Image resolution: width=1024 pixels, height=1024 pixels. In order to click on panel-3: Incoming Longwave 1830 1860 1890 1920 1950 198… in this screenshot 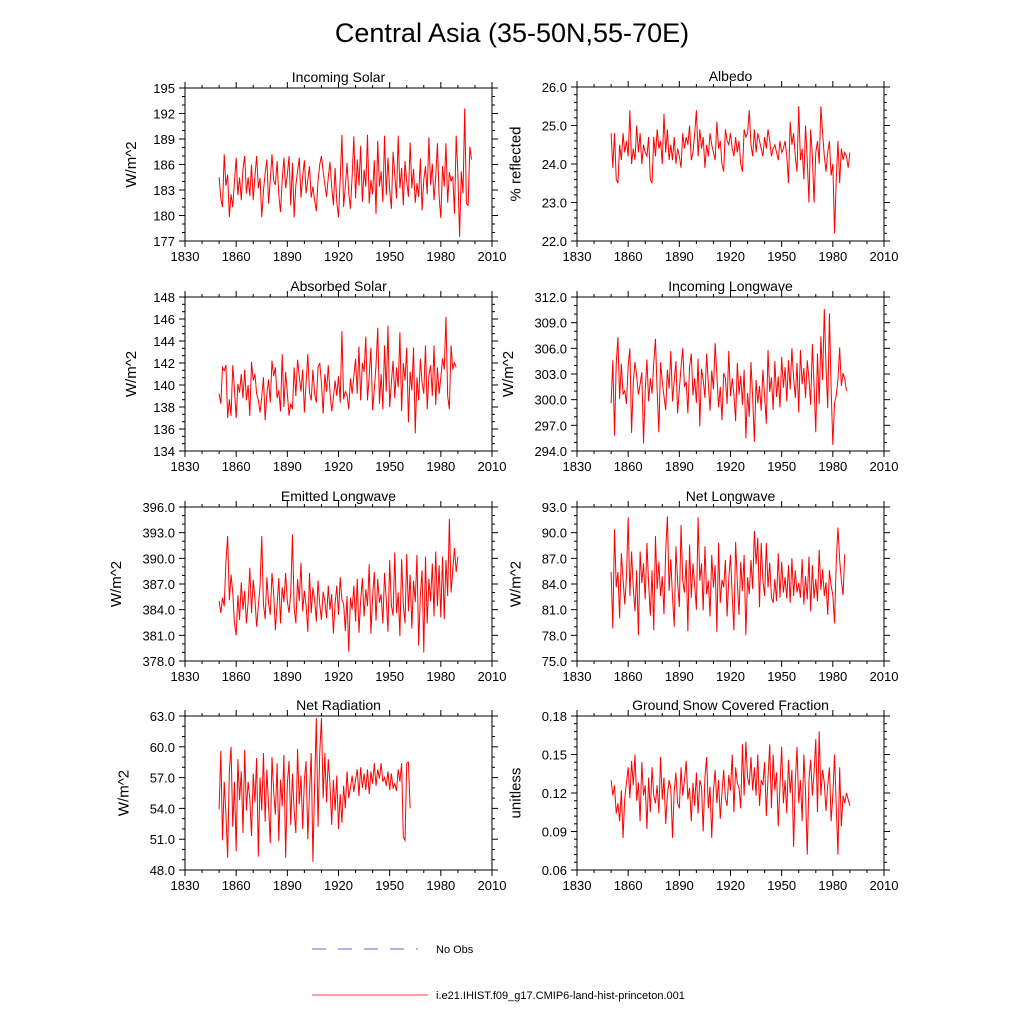, I will do `click(699, 376)`.